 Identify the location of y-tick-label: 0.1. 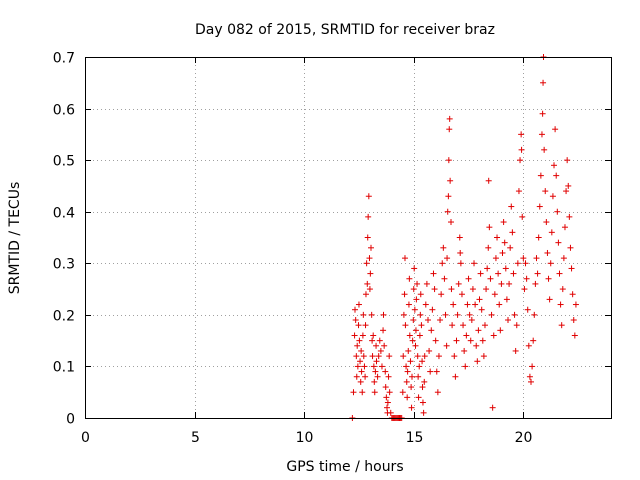
(64, 368).